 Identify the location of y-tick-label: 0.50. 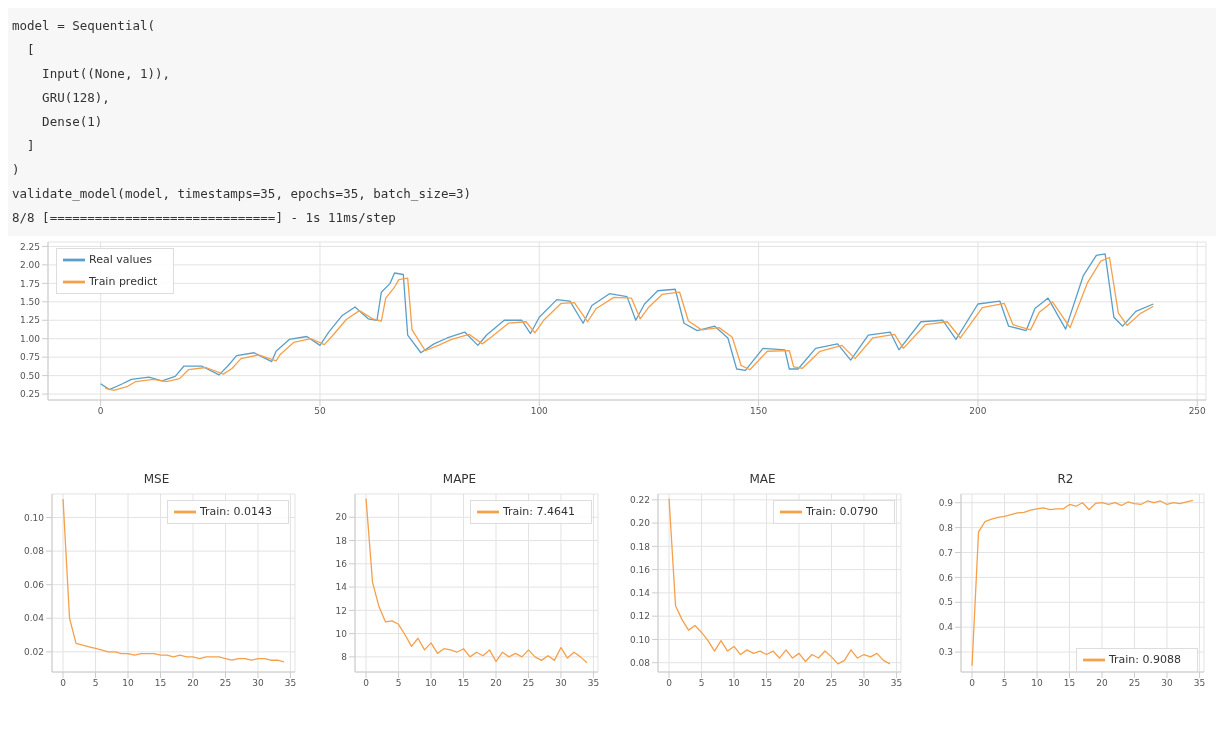
(30, 375).